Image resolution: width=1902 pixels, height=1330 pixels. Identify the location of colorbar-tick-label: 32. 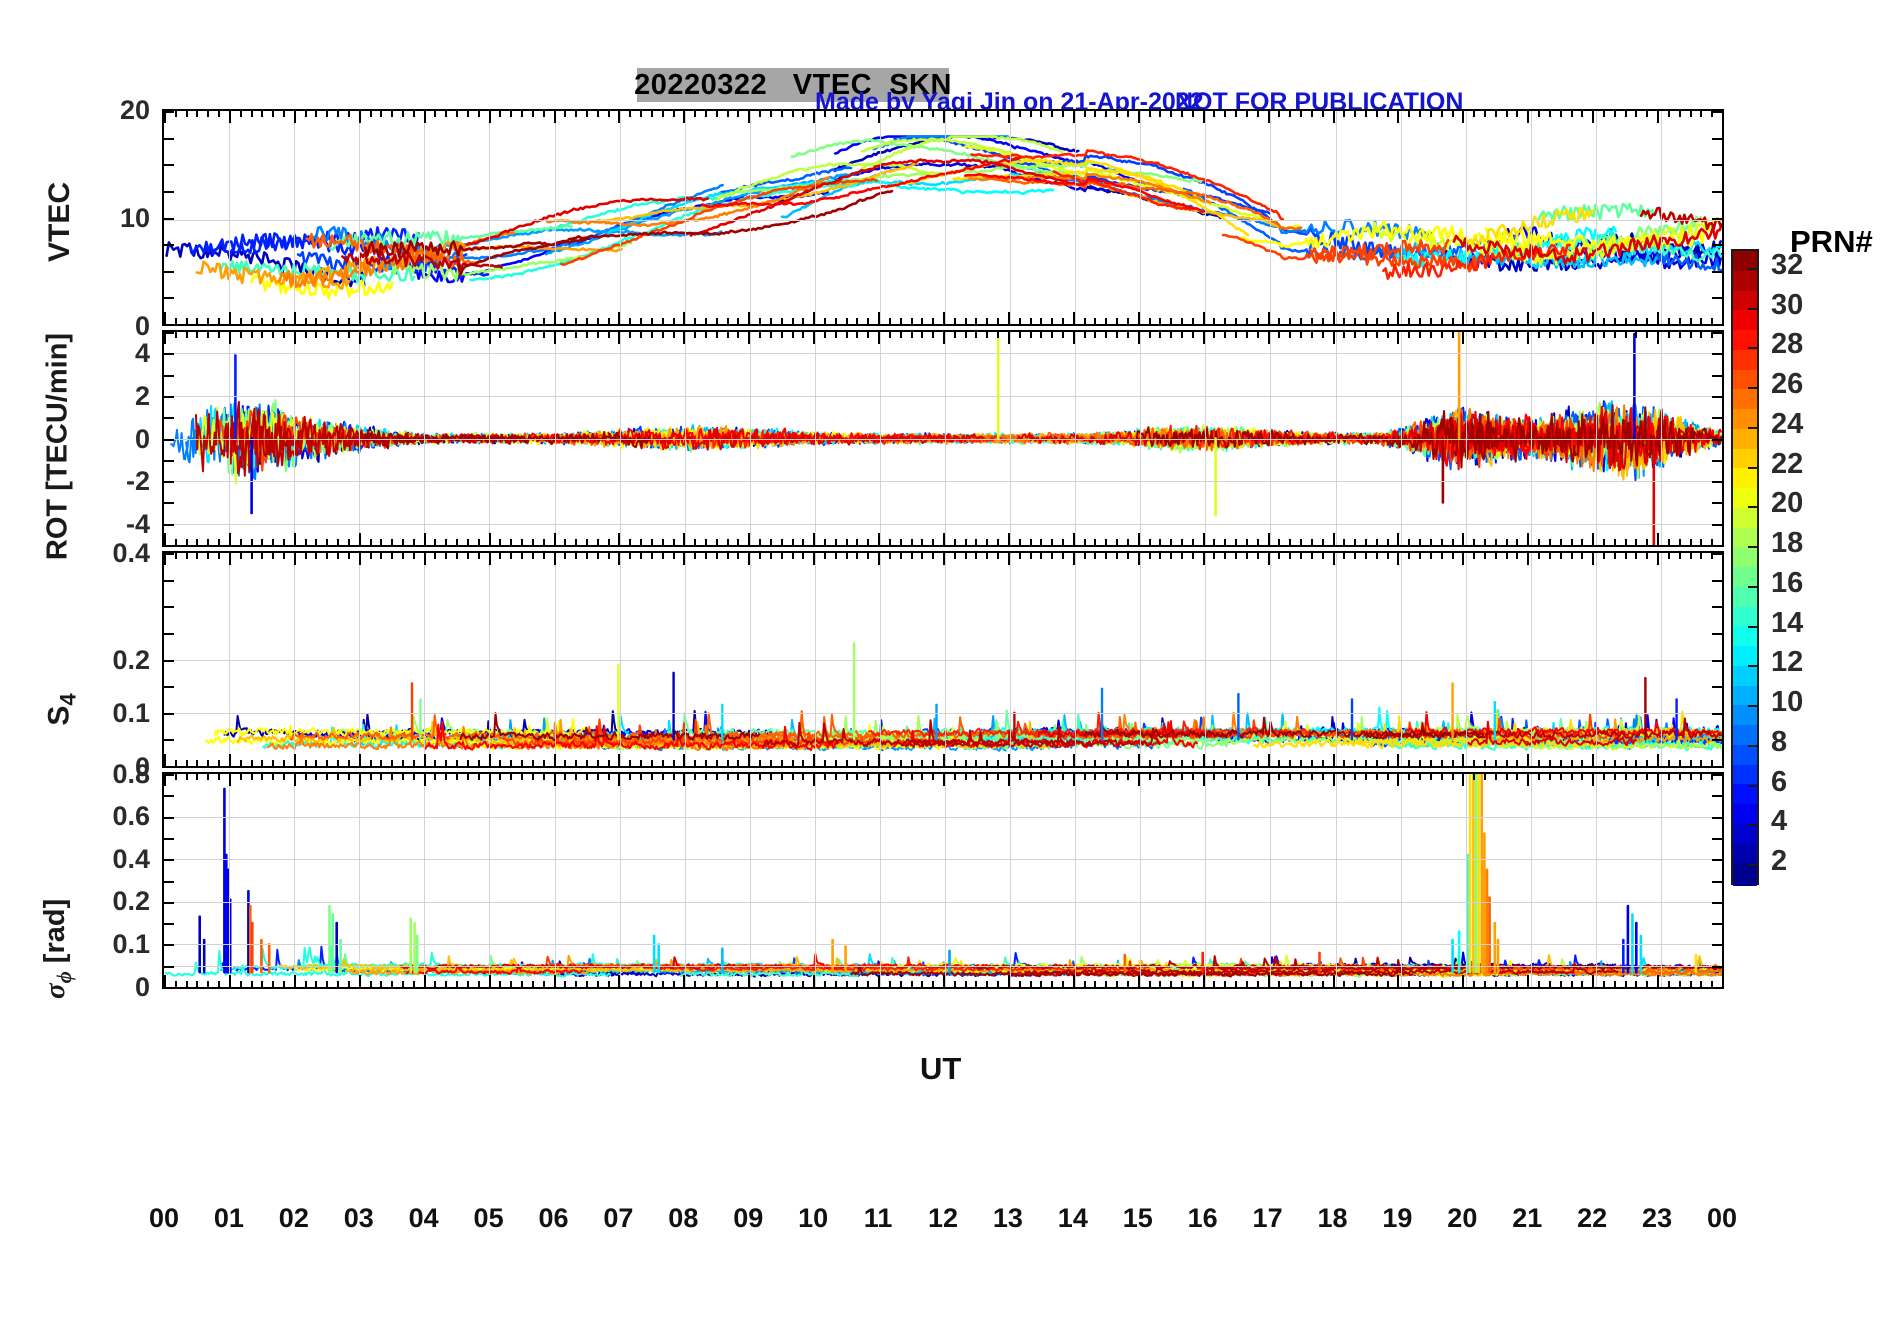
(1787, 264).